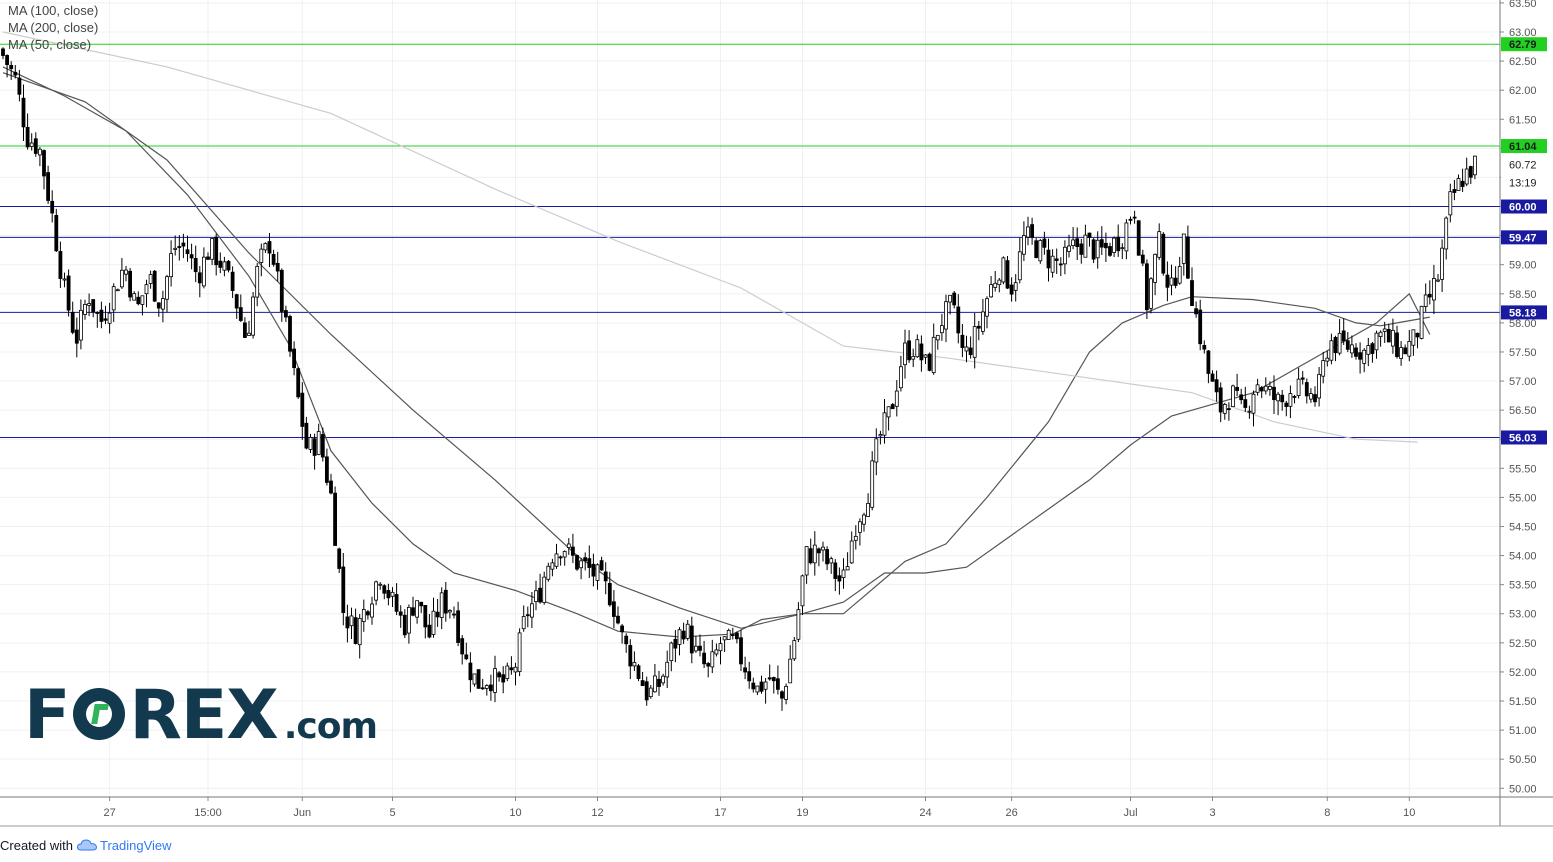  I want to click on y-tick-label: 54.50, so click(1523, 527).